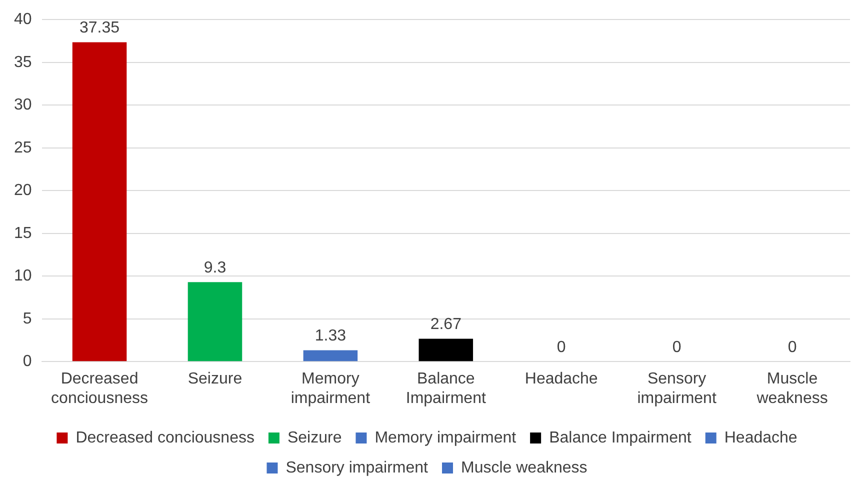 This screenshot has height=486, width=860. Describe the element at coordinates (23, 62) in the screenshot. I see `y-tick-label: 35` at that location.